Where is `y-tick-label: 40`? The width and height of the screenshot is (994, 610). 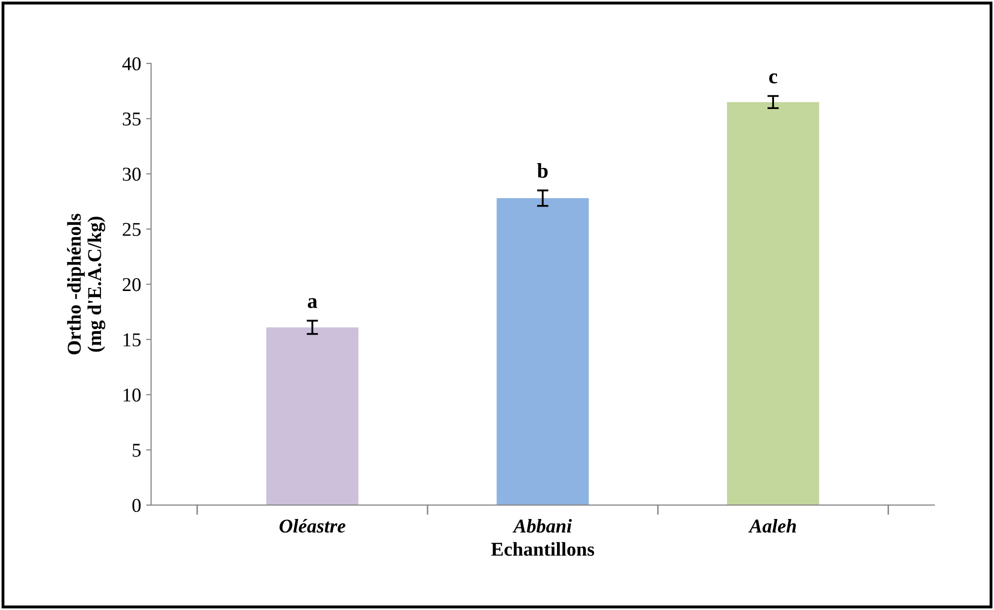 y-tick-label: 40 is located at coordinates (131, 63).